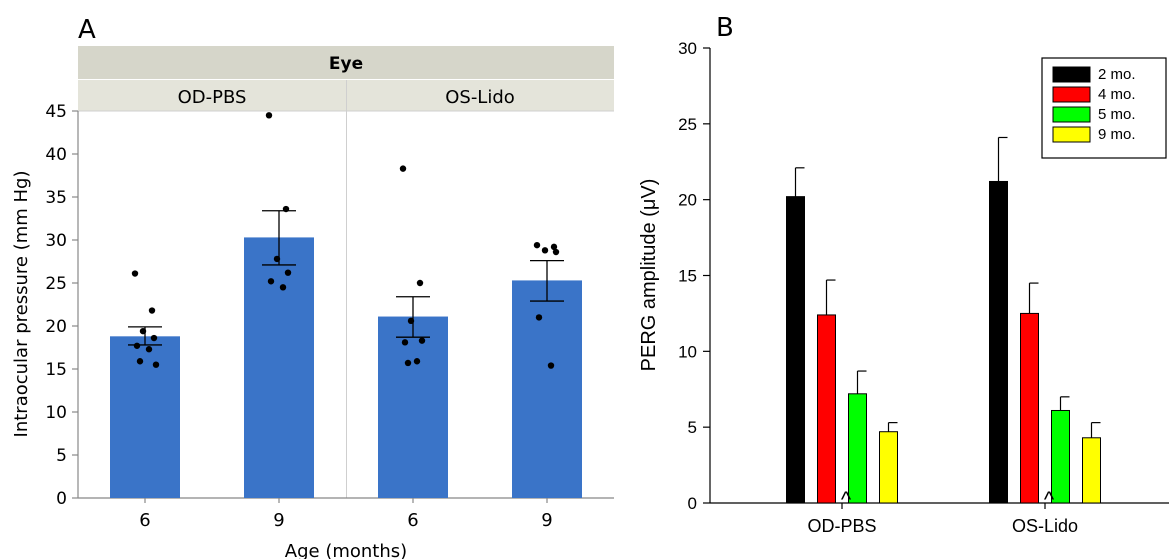 This screenshot has width=1172, height=559. Describe the element at coordinates (725, 28) in the screenshot. I see `panel-b-label: B` at that location.